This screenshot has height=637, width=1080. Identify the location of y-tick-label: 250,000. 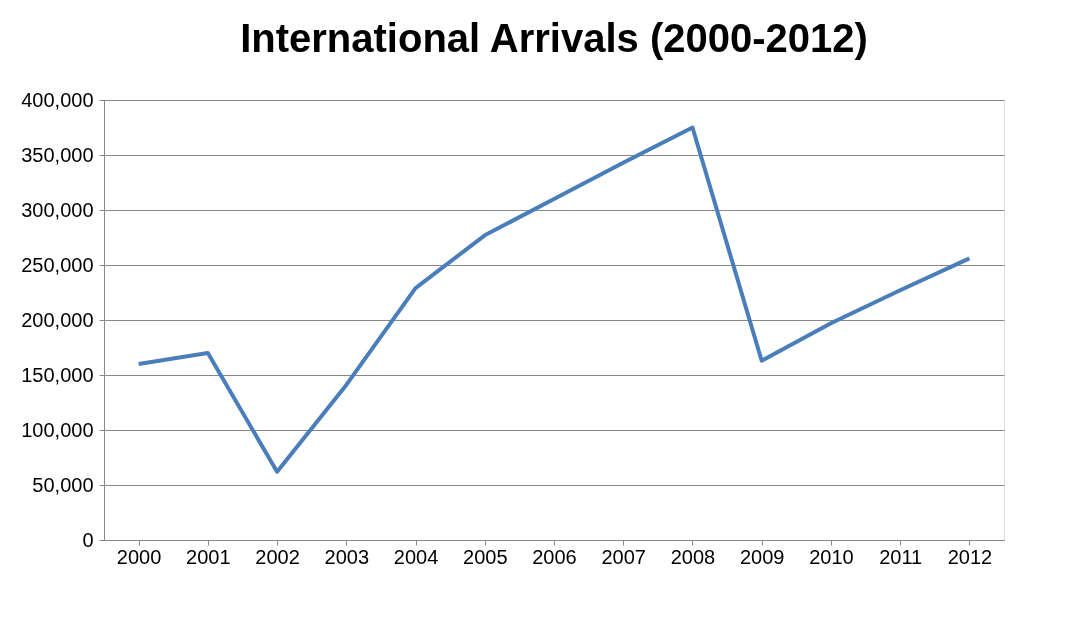
(57, 264).